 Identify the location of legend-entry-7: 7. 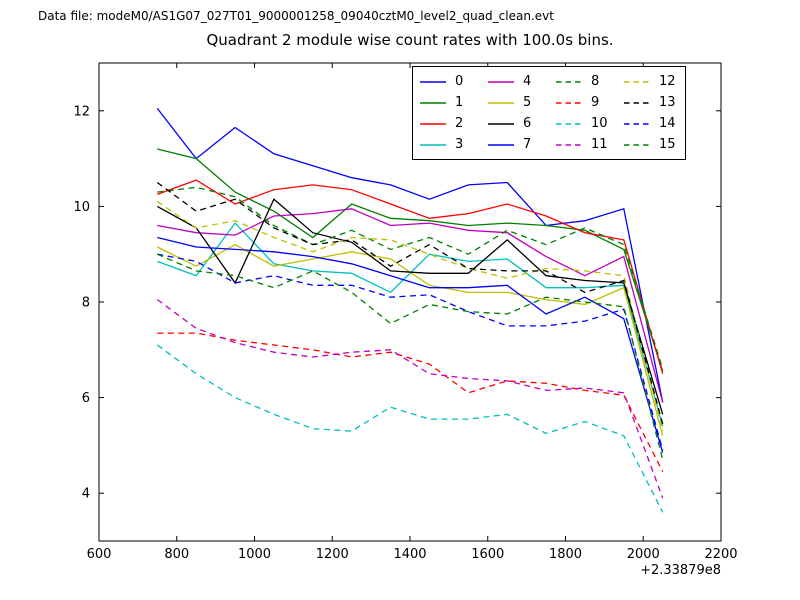
(514, 144).